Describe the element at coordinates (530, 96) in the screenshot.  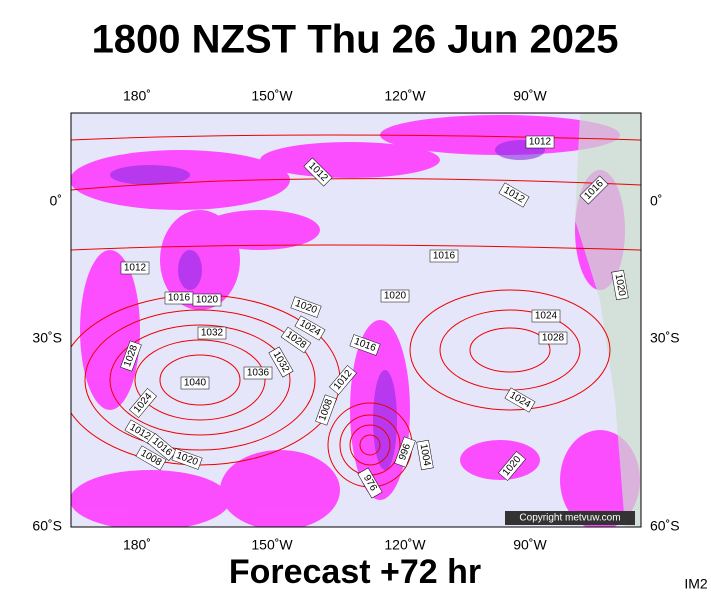
I see `lon-label-top: 90˚W` at that location.